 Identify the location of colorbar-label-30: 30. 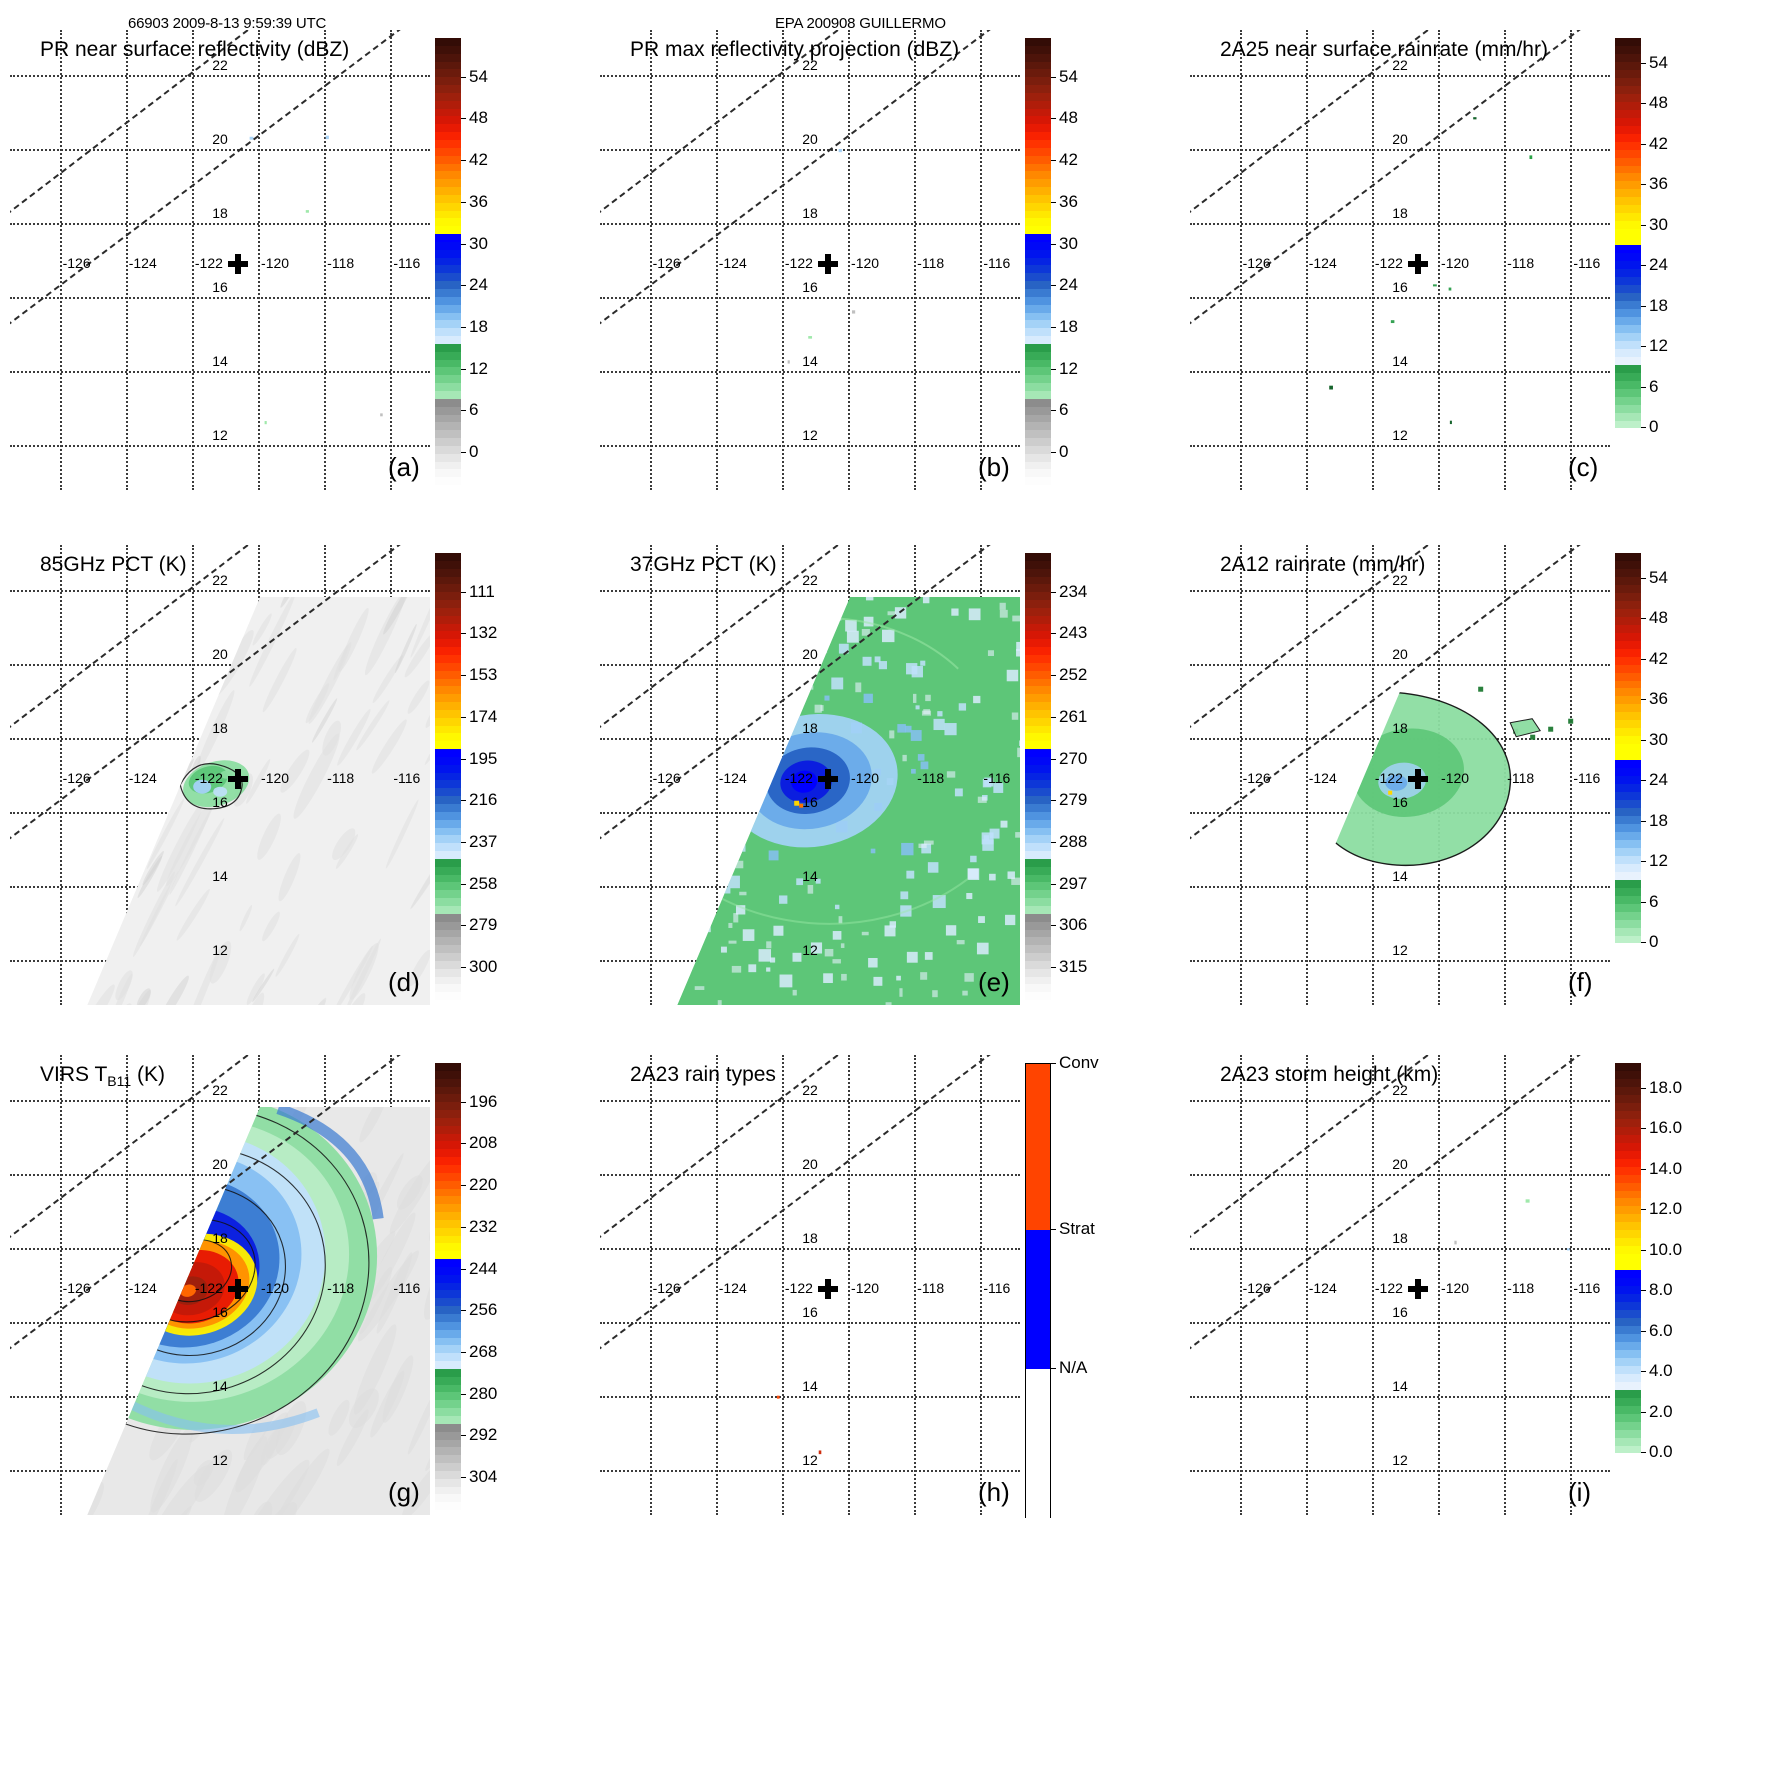
(478, 243).